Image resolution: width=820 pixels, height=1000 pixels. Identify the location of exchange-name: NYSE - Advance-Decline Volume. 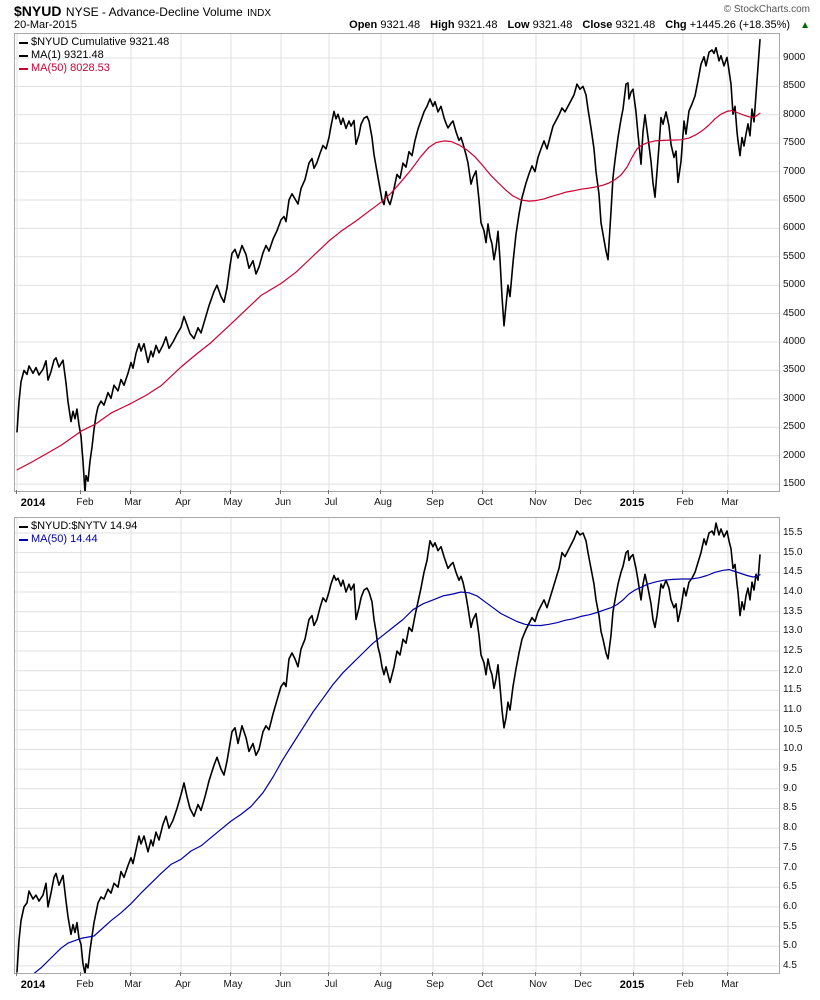
(154, 12).